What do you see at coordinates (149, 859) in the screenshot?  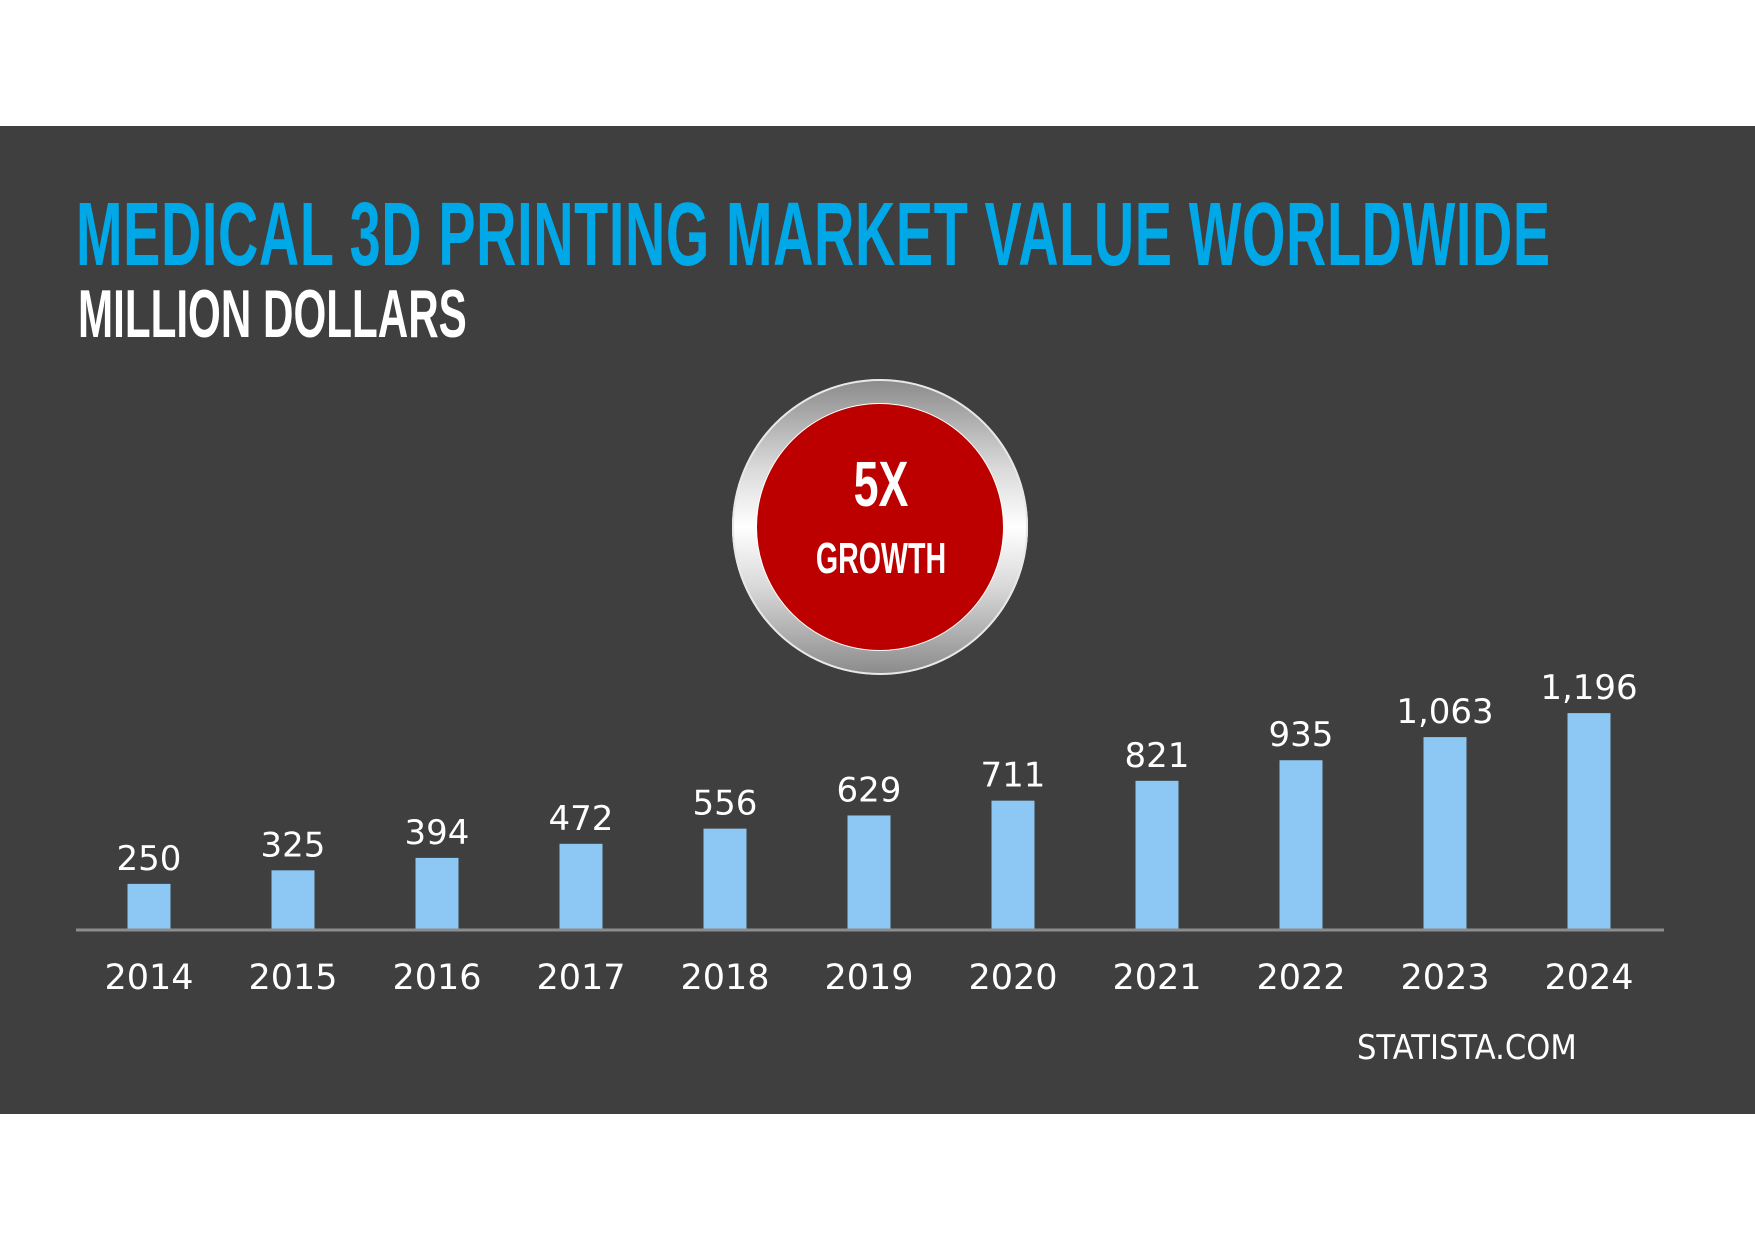 I see `value-label-2014: 250` at bounding box center [149, 859].